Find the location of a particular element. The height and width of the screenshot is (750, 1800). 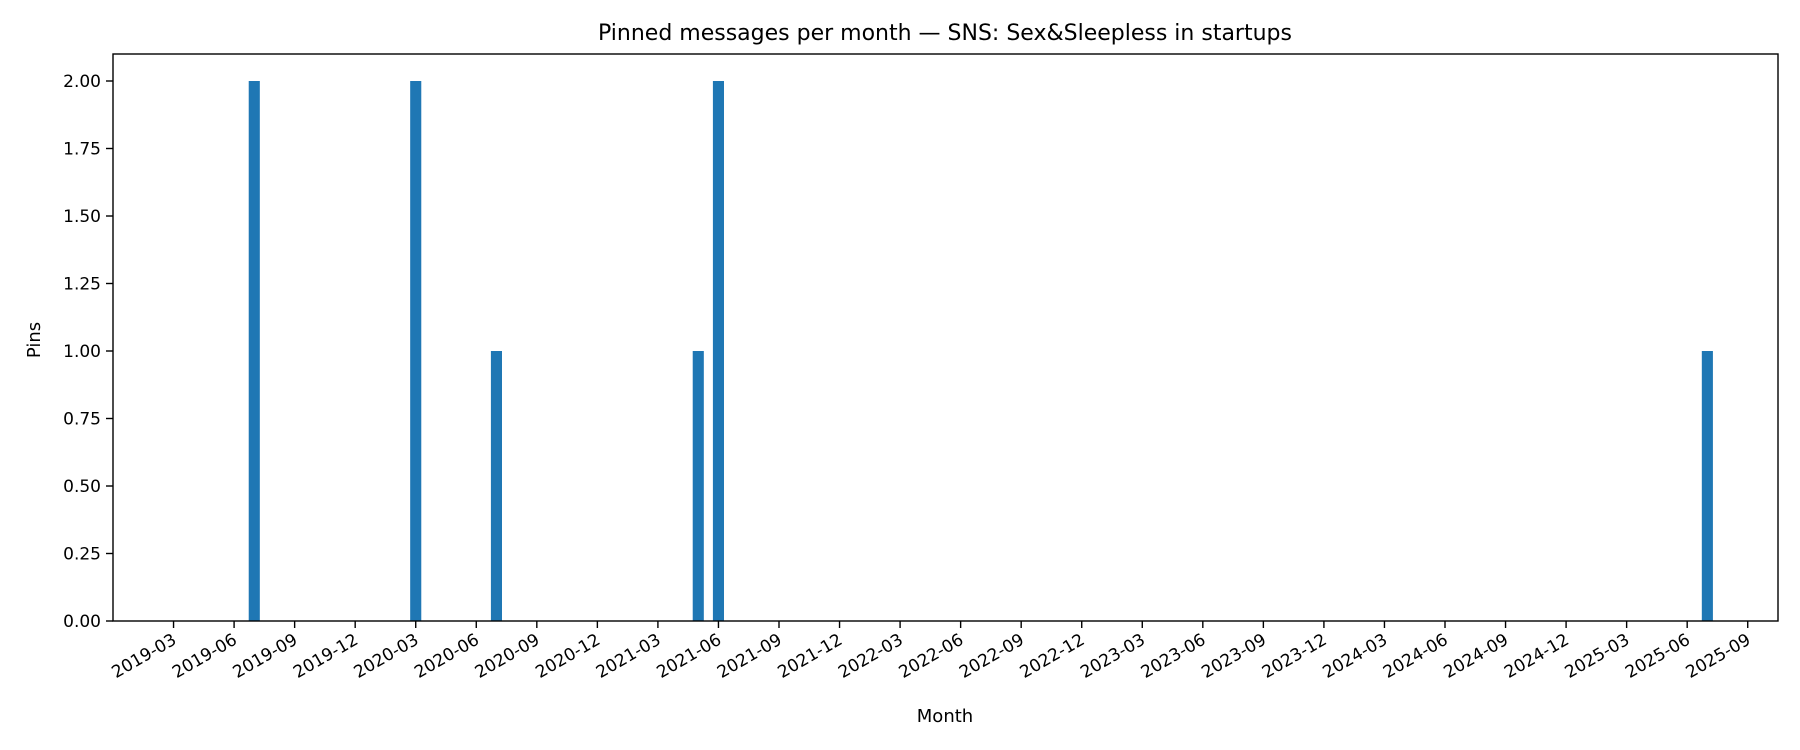

x-tick-label: 2021-06 is located at coordinates (689, 656).